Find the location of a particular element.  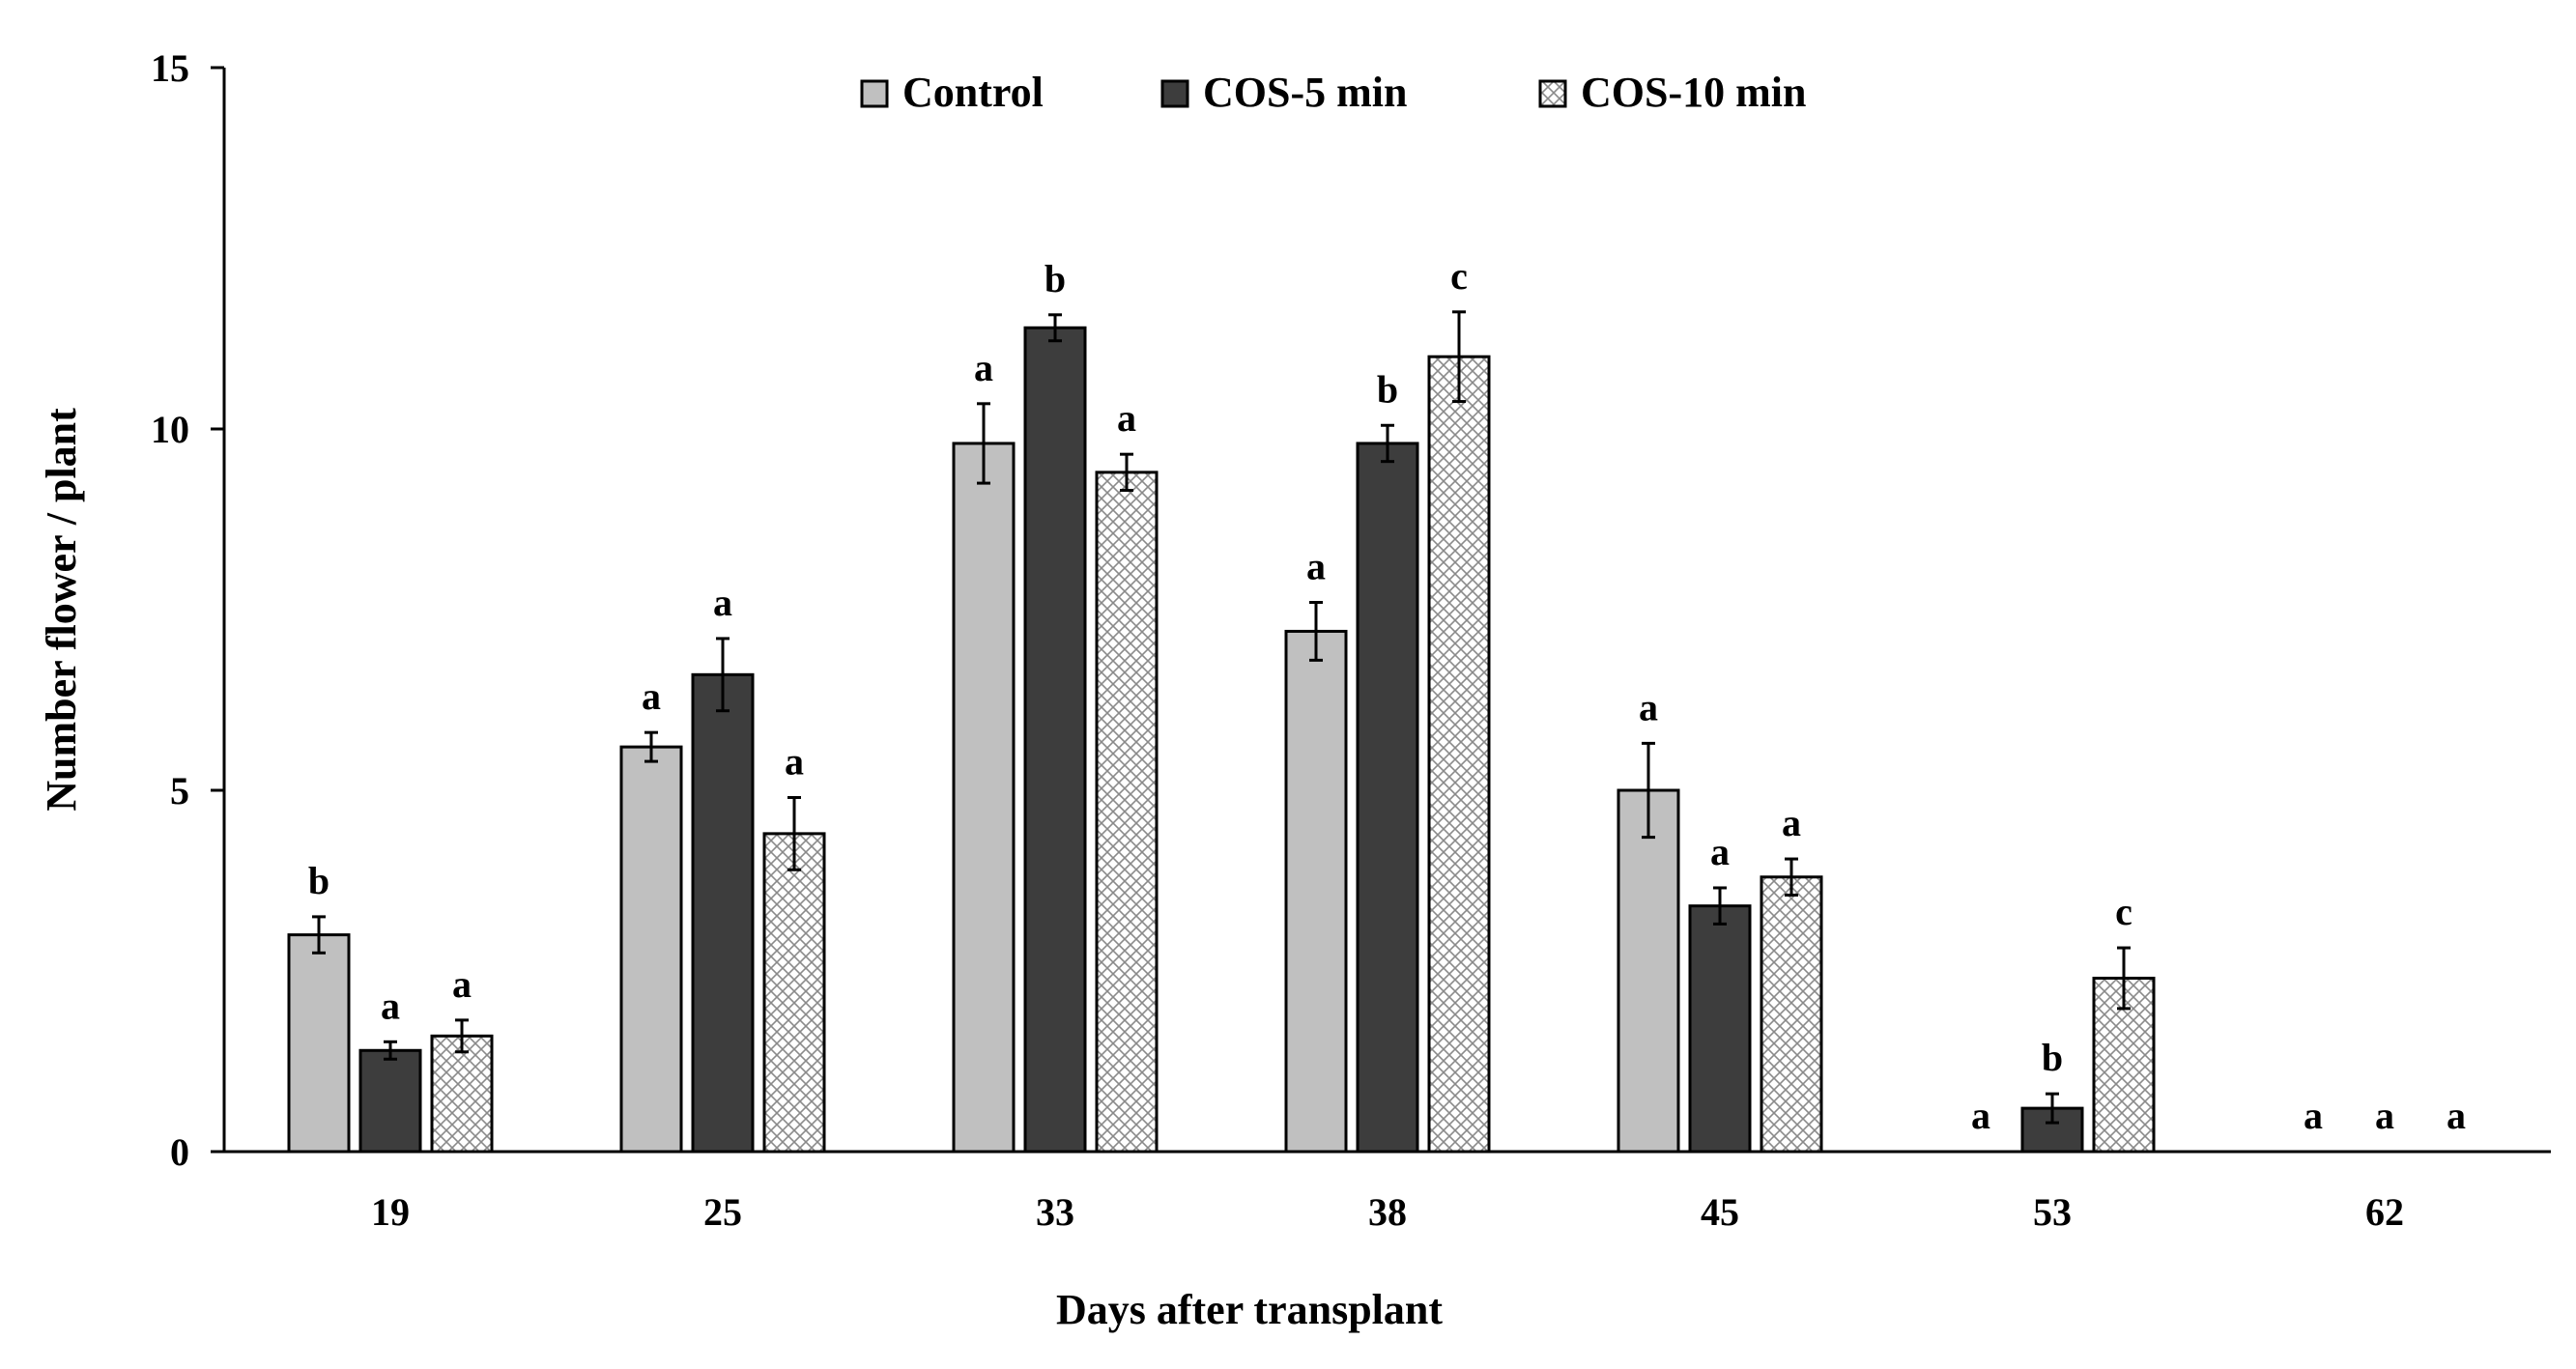

y-axis-label: Number flower / plant is located at coordinates (62, 610).